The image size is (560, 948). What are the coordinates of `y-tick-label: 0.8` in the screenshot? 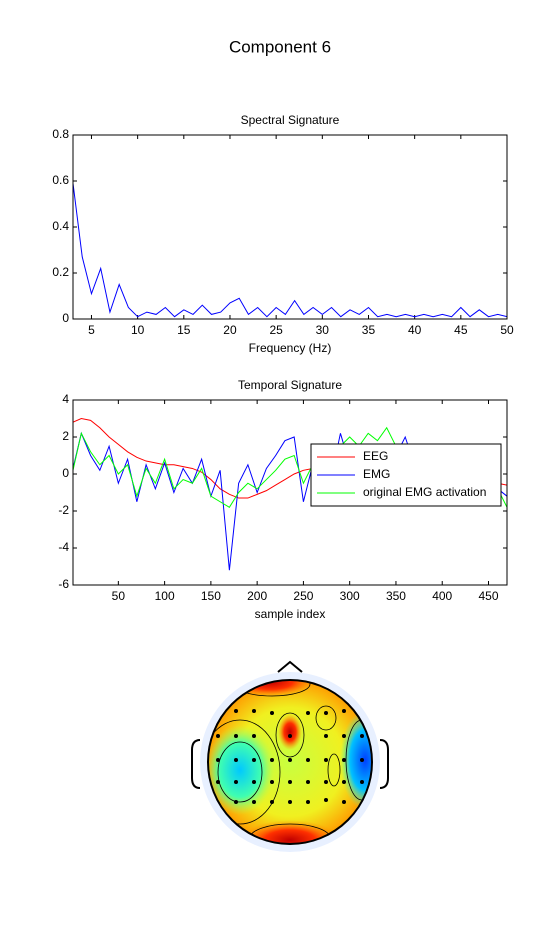 It's located at (60, 134).